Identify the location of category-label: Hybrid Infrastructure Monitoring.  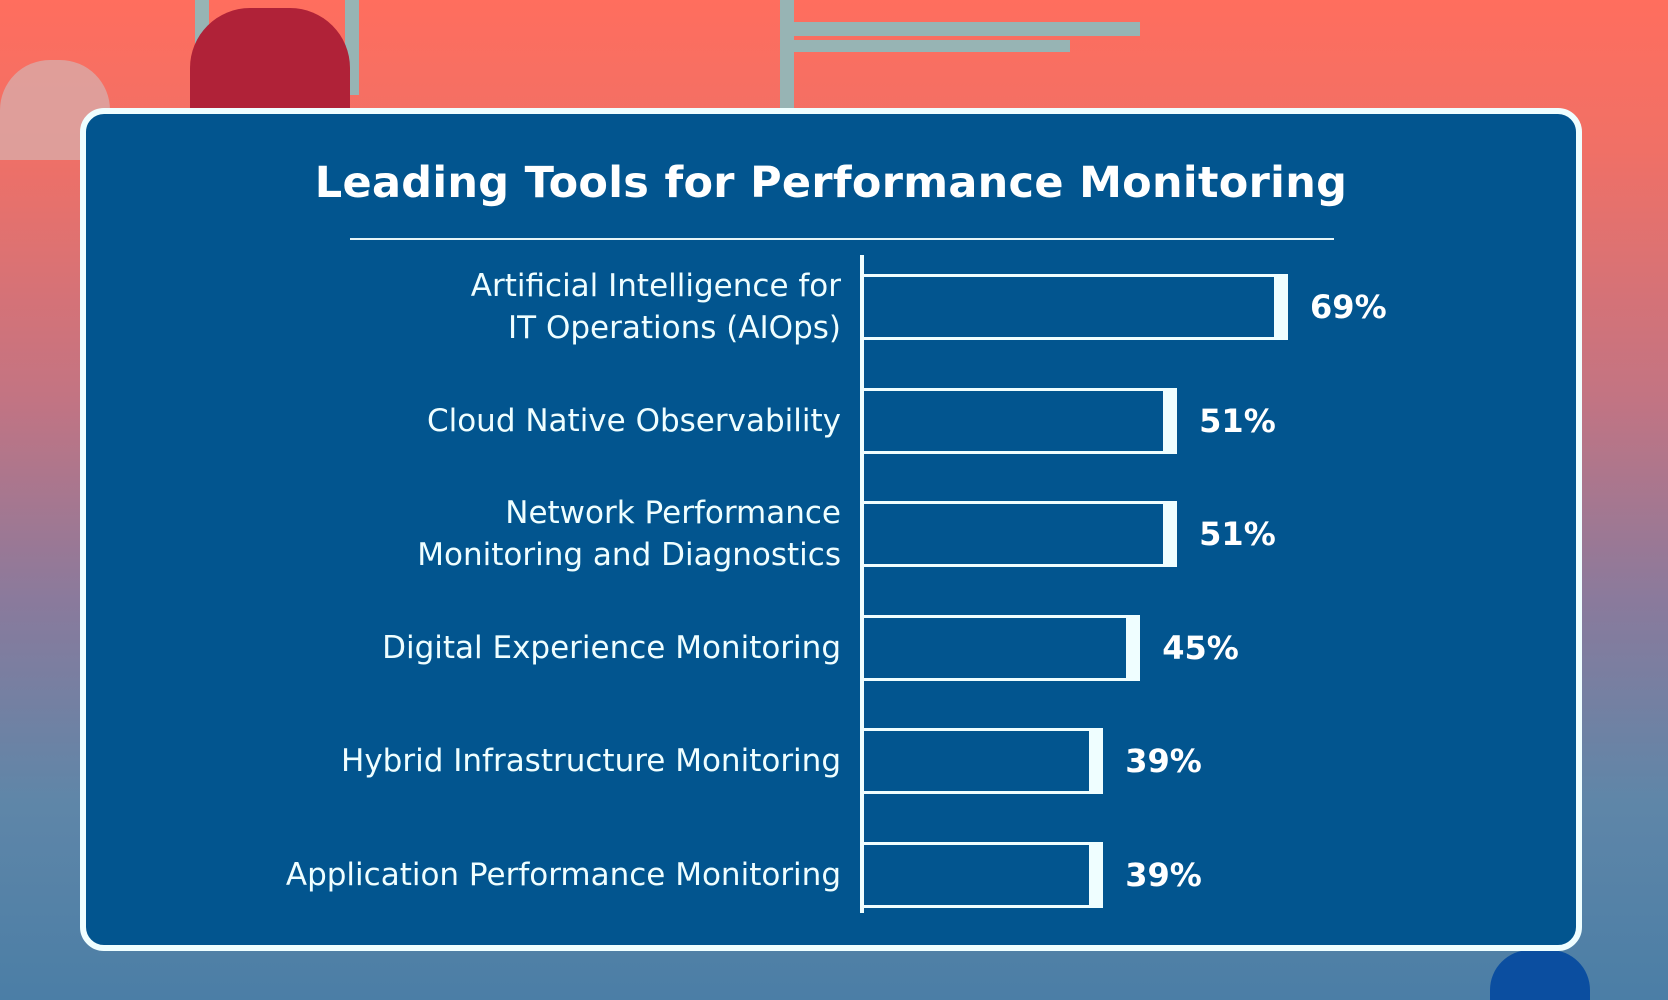
(491, 761).